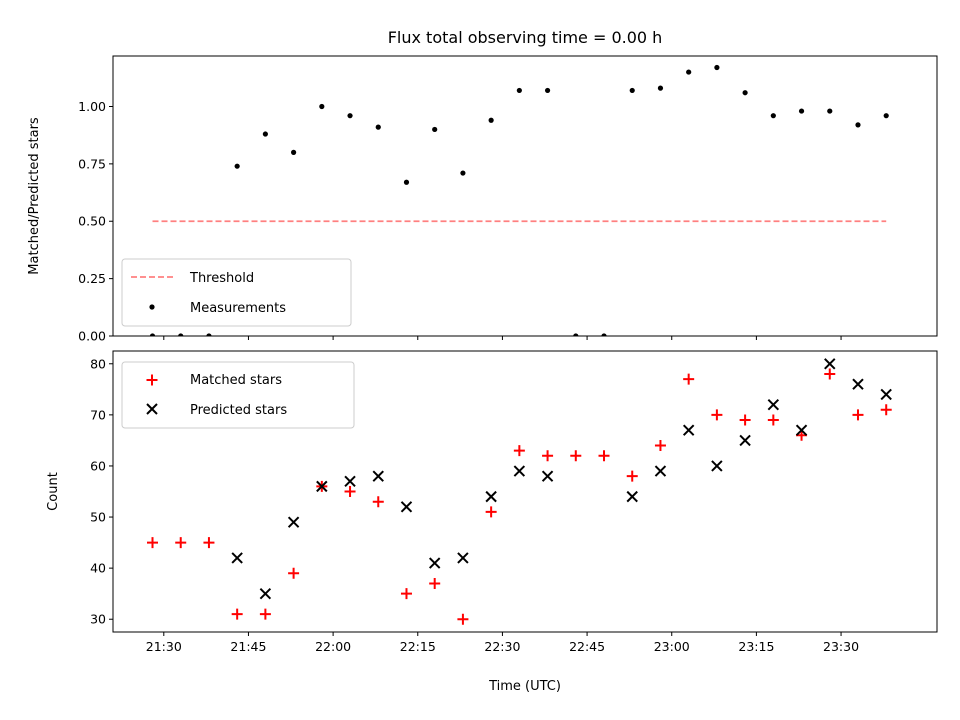 This screenshot has height=720, width=960. Describe the element at coordinates (152, 409) in the screenshot. I see `legend-predicted-swatch` at that location.